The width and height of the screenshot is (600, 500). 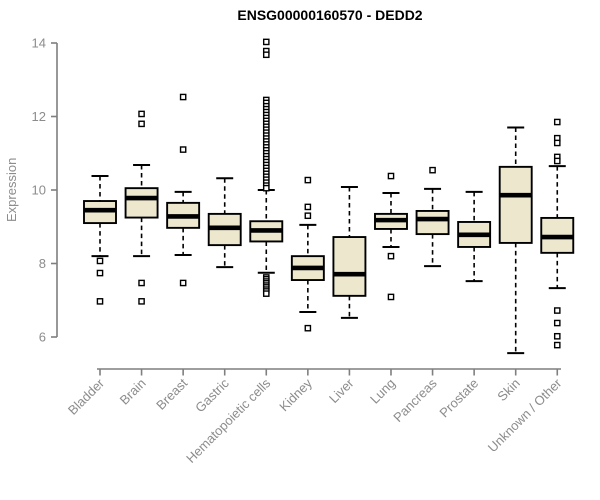 I want to click on y-tick-label: 10, so click(x=39, y=190).